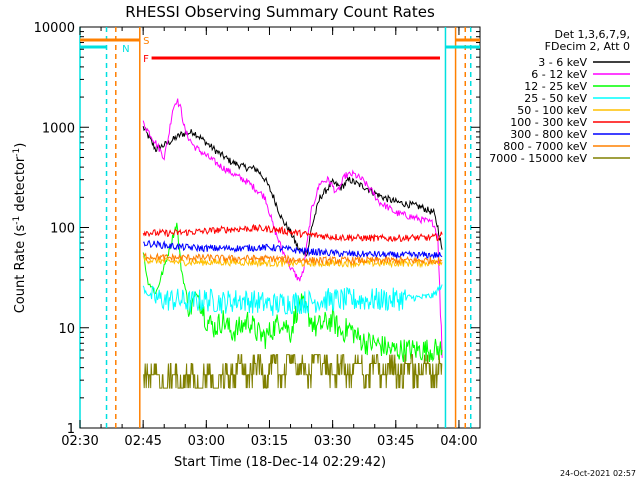 This screenshot has height=480, width=640. Describe the element at coordinates (562, 62) in the screenshot. I see `legend-label-3-6-kev: 3 - 6 keV` at that location.